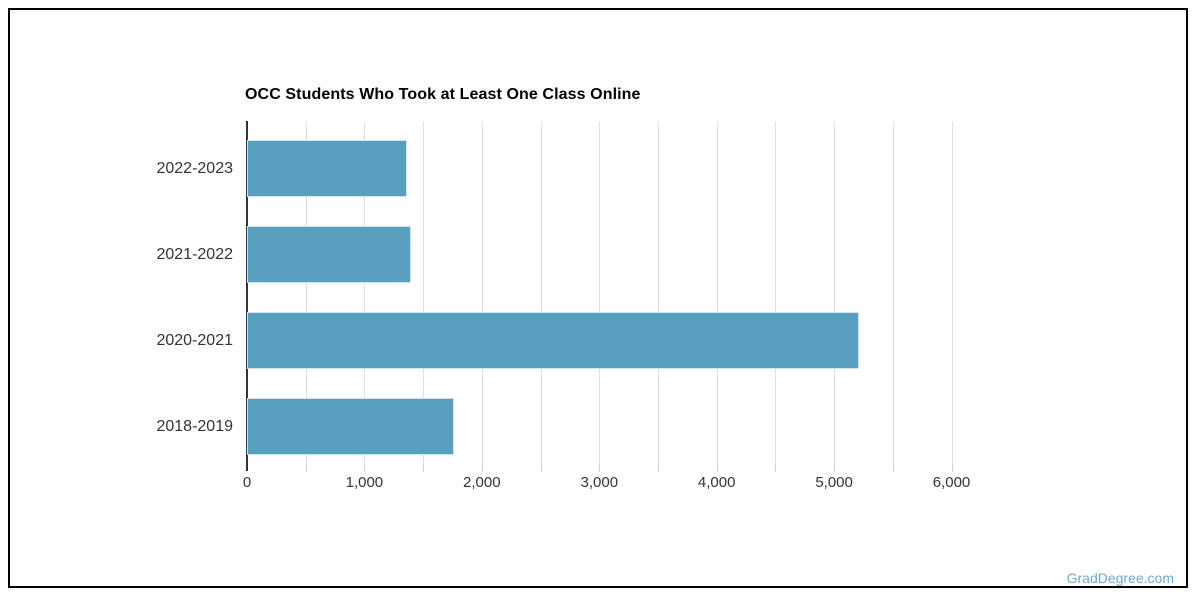 The height and width of the screenshot is (600, 1200). What do you see at coordinates (482, 482) in the screenshot?
I see `x-tick-label: 2,000` at bounding box center [482, 482].